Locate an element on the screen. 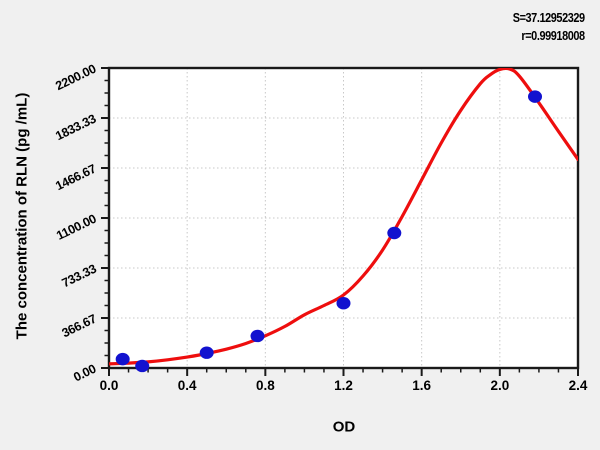  stat-s: S=37.12952329 is located at coordinates (549, 17).